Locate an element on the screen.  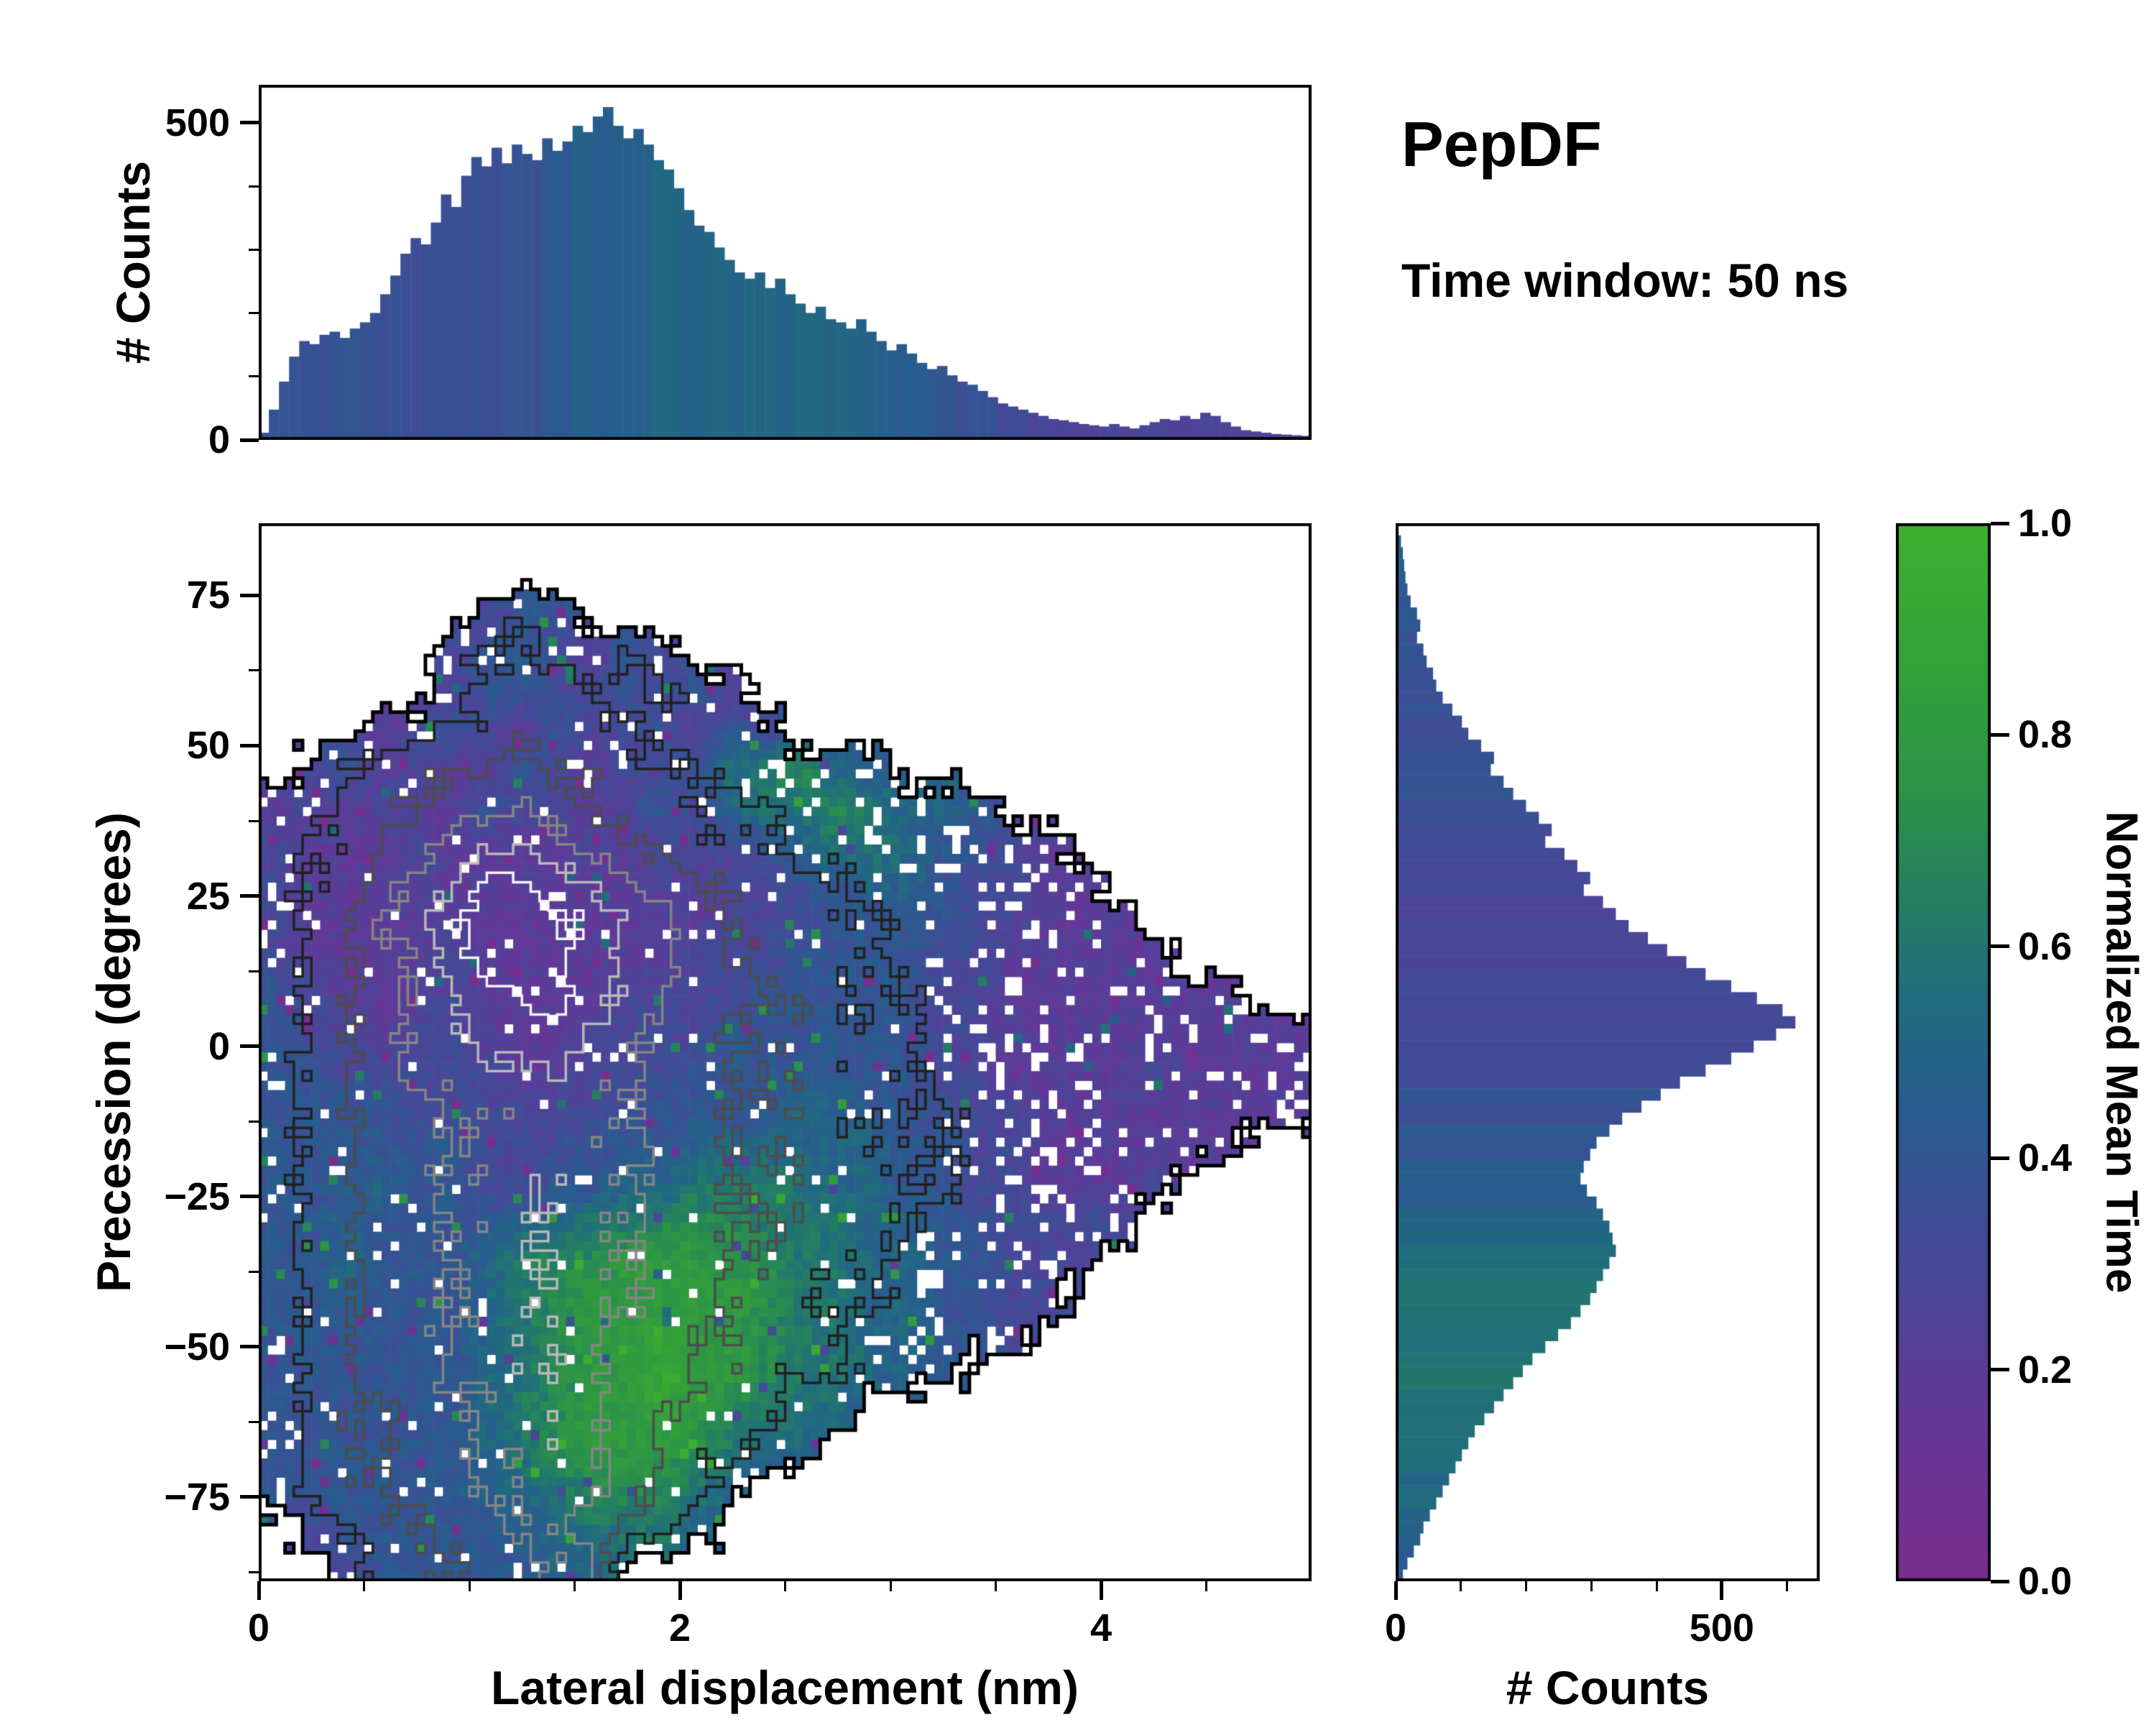
y-tick-label: −50 is located at coordinates (197, 1346).